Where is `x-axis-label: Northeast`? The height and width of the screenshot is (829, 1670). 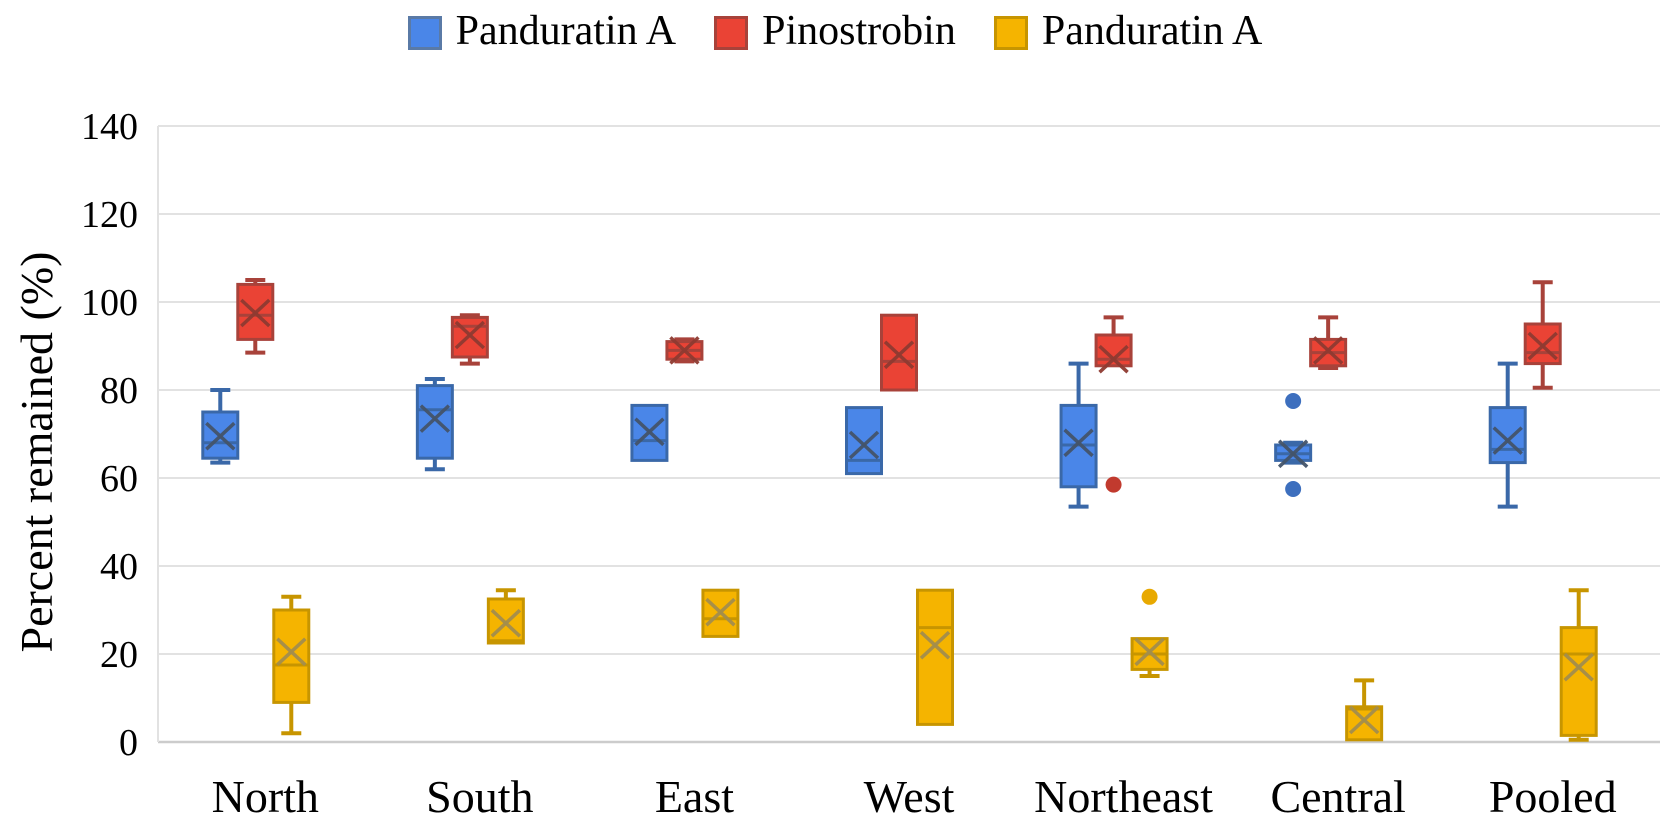
x-axis-label: Northeast is located at coordinates (1123, 796).